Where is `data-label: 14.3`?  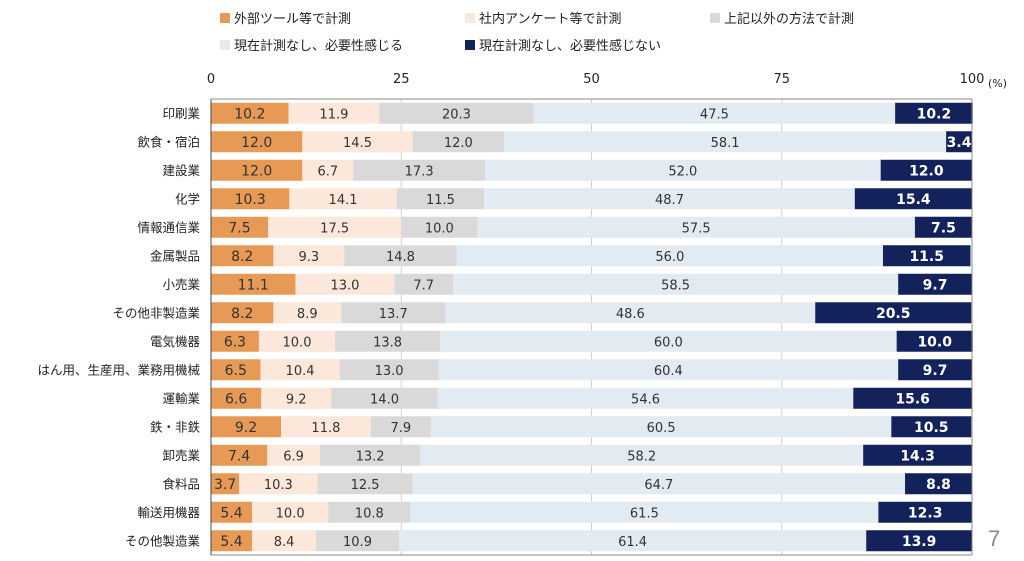 data-label: 14.3 is located at coordinates (917, 456).